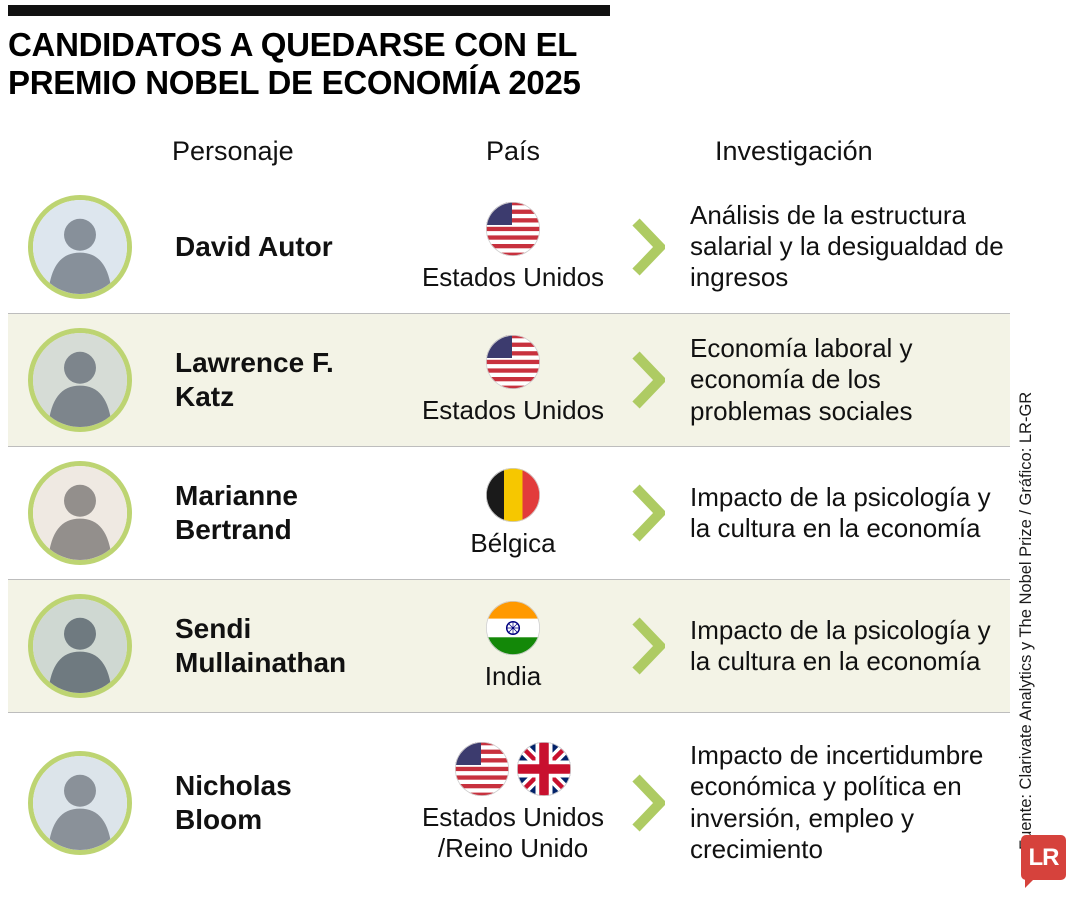 The height and width of the screenshot is (900, 1080). Describe the element at coordinates (233, 151) in the screenshot. I see `column-header-personaje: Personaje` at that location.